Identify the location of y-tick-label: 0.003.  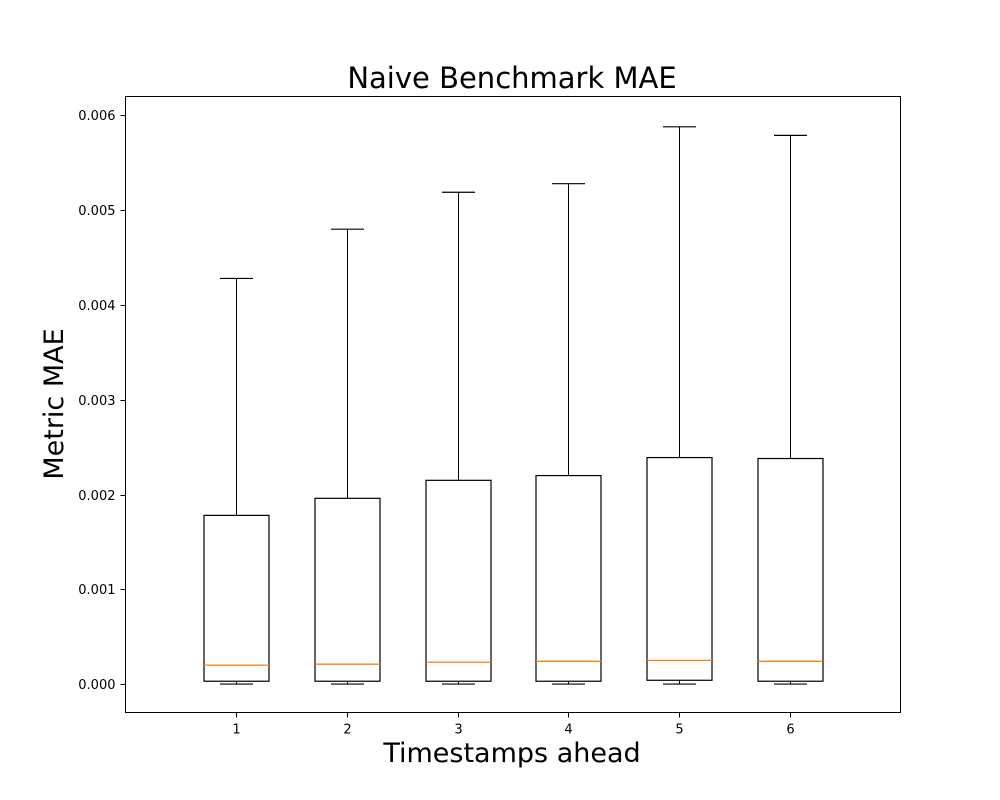
(96, 401).